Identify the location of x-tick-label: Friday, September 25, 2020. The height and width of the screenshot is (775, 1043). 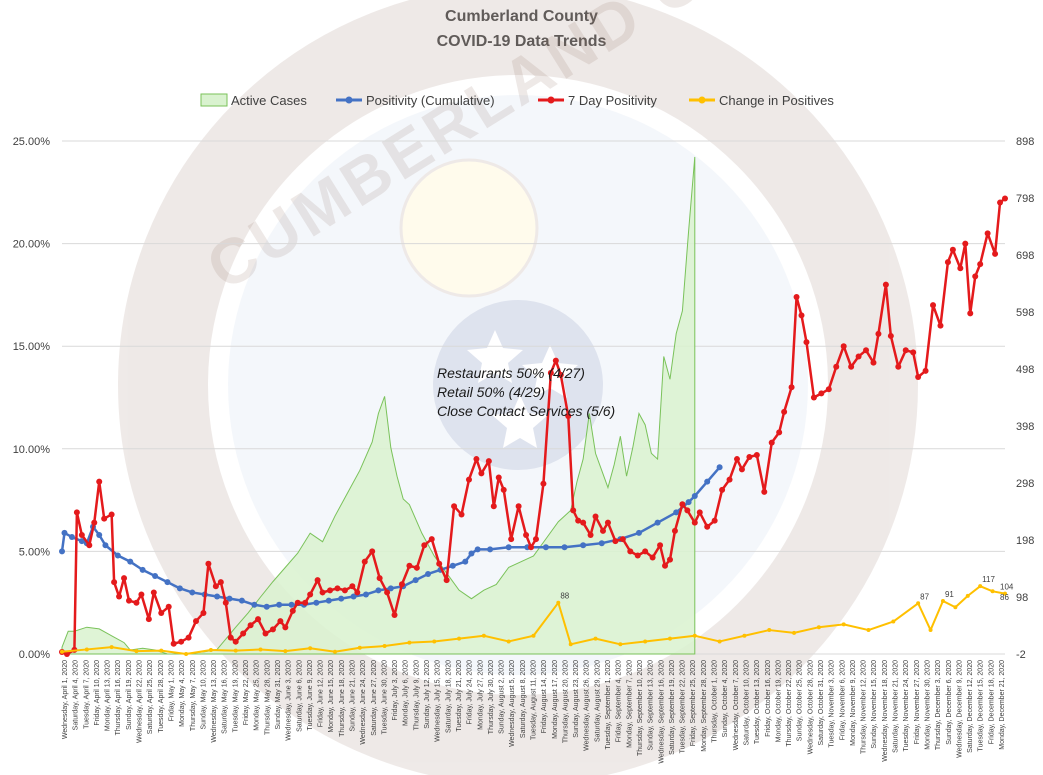
(693, 703).